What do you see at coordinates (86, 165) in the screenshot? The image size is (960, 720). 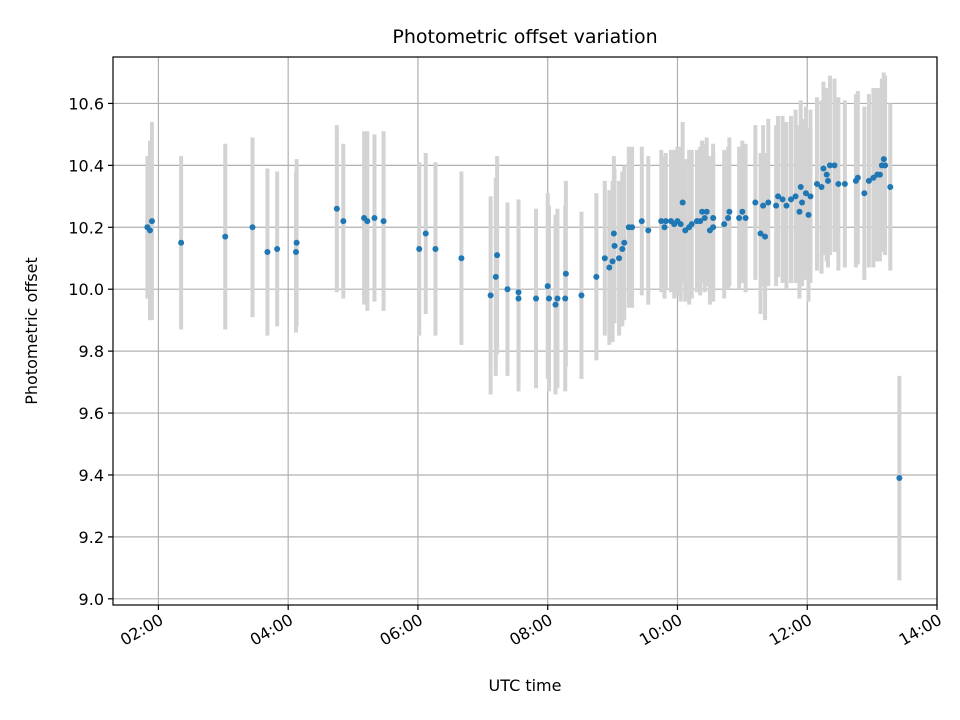 I see `y-tick-label: 10.4` at bounding box center [86, 165].